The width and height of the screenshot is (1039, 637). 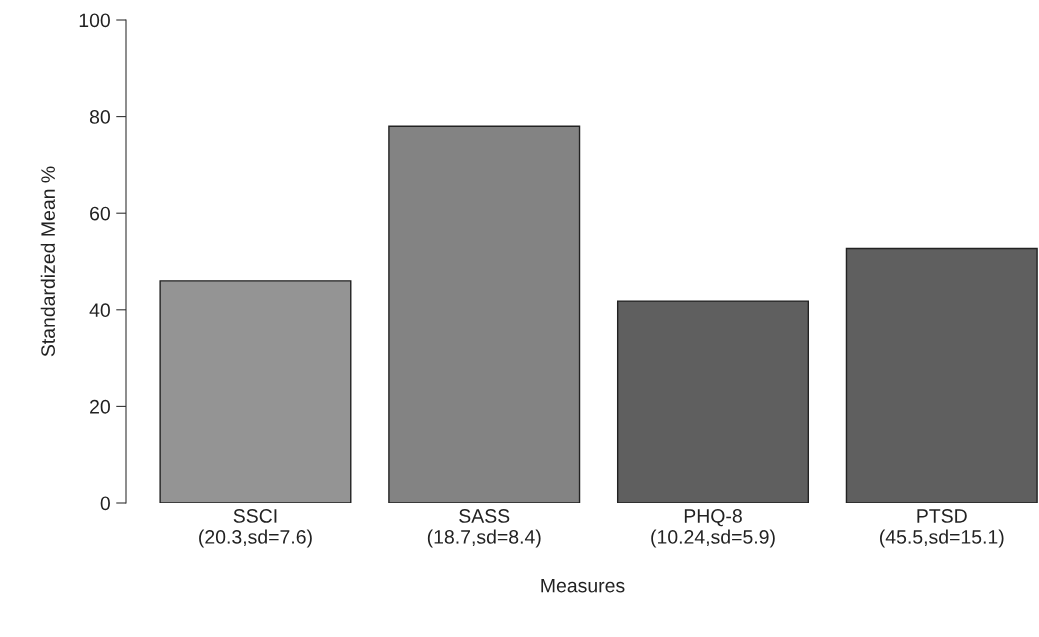 What do you see at coordinates (583, 585) in the screenshot?
I see `x-axis-title: Measures` at bounding box center [583, 585].